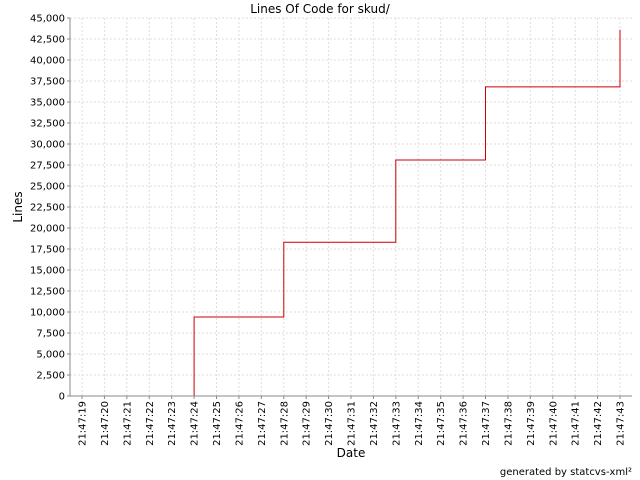 The height and width of the screenshot is (480, 640). Describe the element at coordinates (284, 423) in the screenshot. I see `x-tick-label: 21:47:28` at that location.